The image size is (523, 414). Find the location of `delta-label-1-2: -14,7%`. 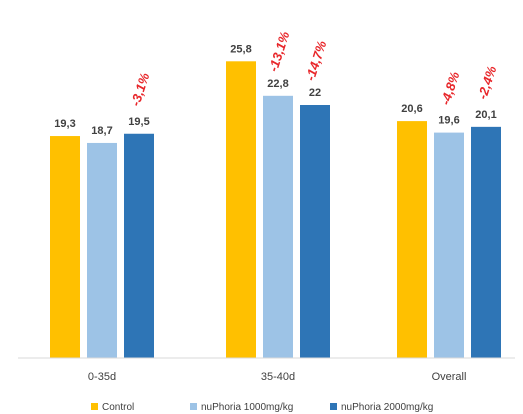

delta-label-1-2: -14,7% is located at coordinates (315, 60).